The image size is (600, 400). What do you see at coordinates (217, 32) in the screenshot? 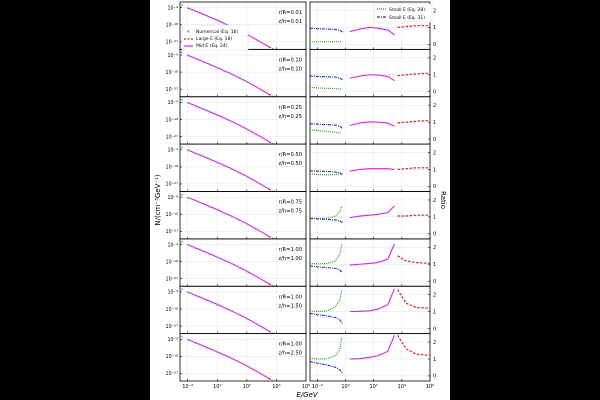
I see `legend-label-numerical: Numerical (Eq. 16)` at bounding box center [217, 32].